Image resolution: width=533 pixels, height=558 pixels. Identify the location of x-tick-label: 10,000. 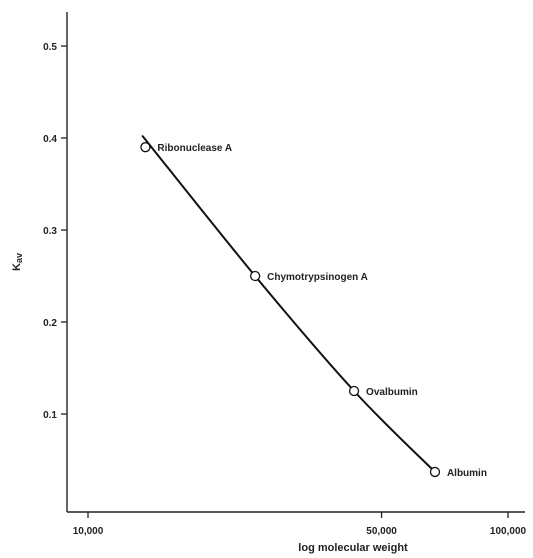
(88, 531).